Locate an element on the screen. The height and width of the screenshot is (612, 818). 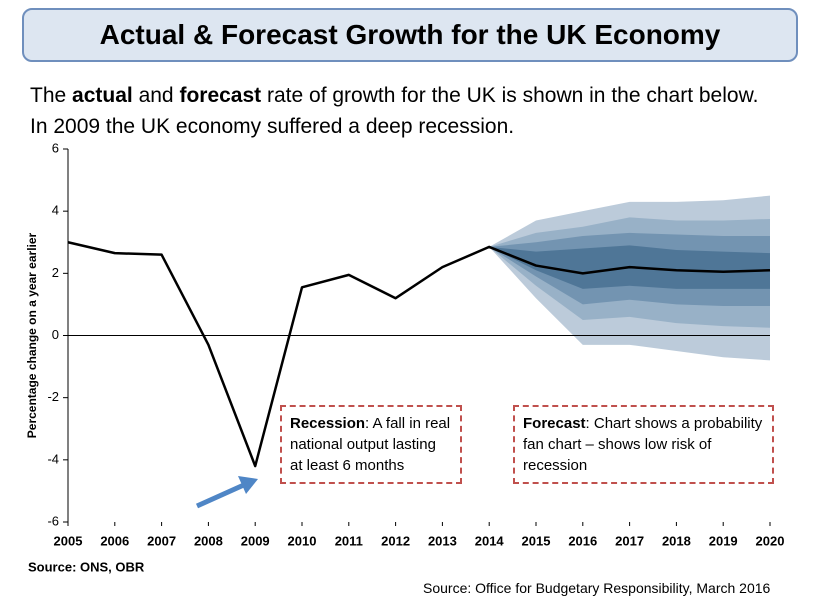
x-tick-label: 2013 is located at coordinates (442, 540).